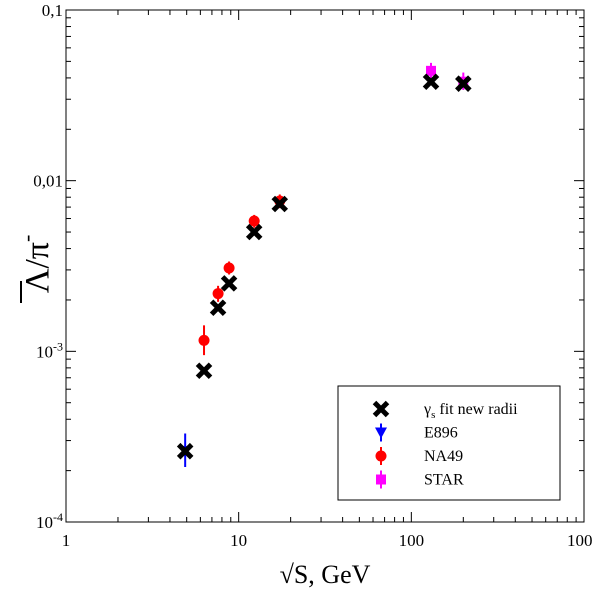  I want to click on x-tick-label: 1000, so click(579, 540).